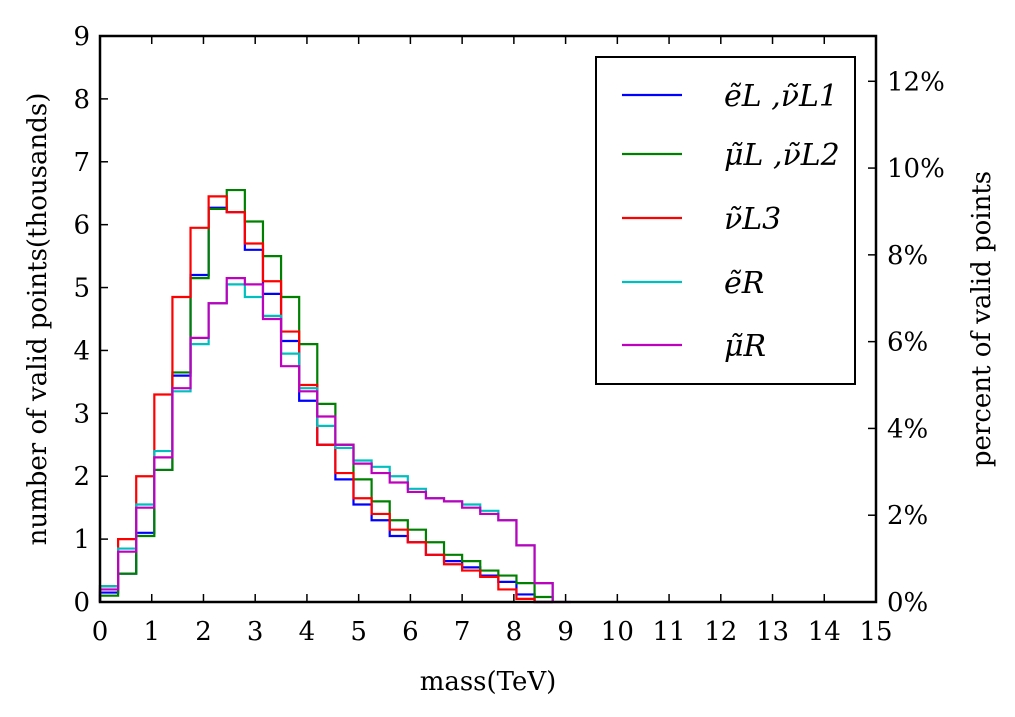 The image size is (1015, 717). I want to click on legend-label-3: ν̃L3, so click(752, 219).